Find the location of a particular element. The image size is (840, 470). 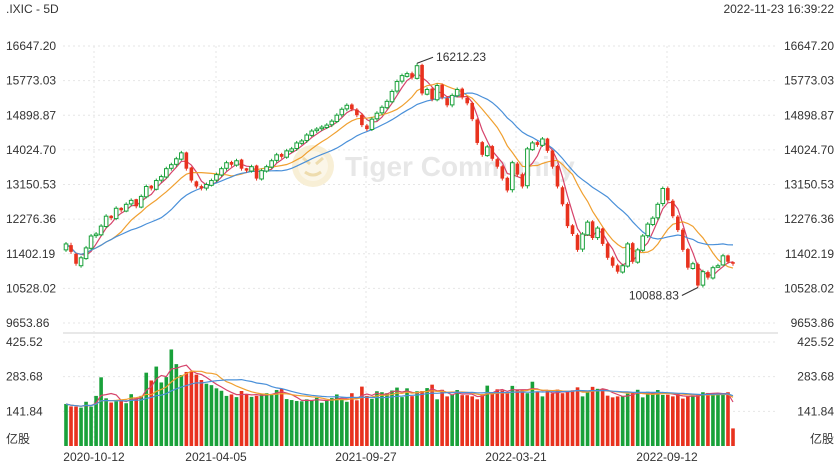

volume-unit-left: 亿股 is located at coordinates (18, 438).